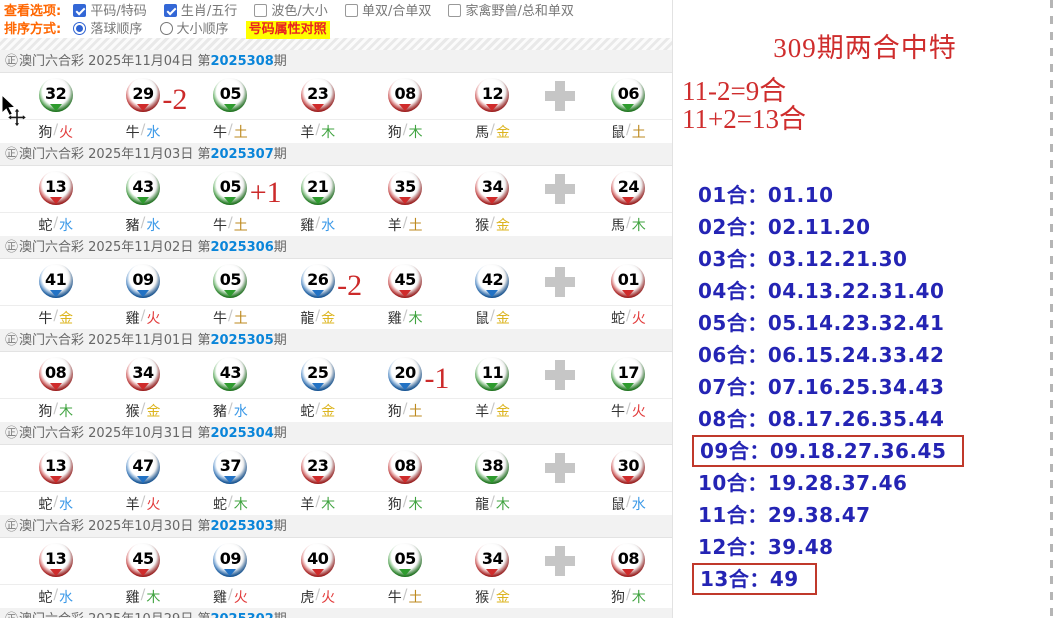  Describe the element at coordinates (404, 504) in the screenshot. I see `zodiac-cell: 狗 / 木` at that location.